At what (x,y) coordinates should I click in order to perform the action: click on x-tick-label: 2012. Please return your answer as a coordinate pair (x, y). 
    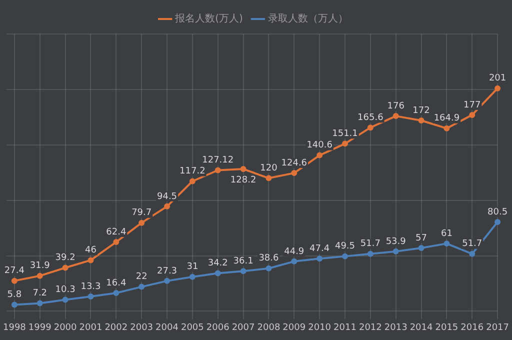
    Looking at the image, I should click on (370, 327).